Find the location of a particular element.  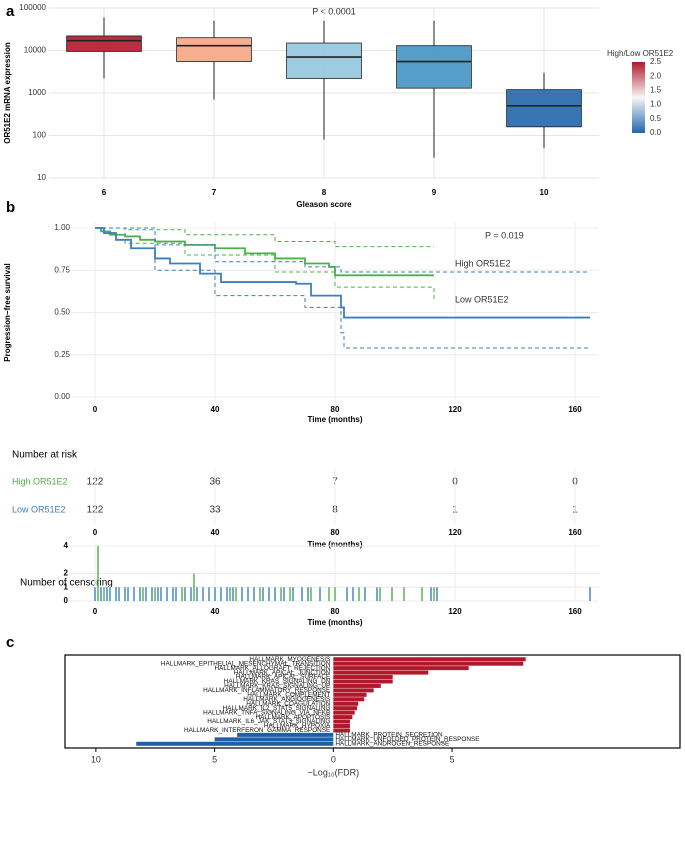

table-title: Number at risk is located at coordinates (45, 455).